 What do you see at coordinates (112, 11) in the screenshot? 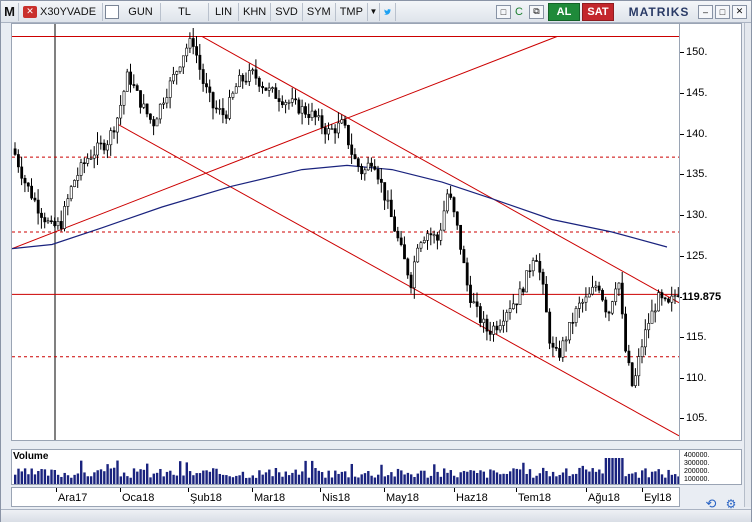
I see `compare-box` at bounding box center [112, 11].